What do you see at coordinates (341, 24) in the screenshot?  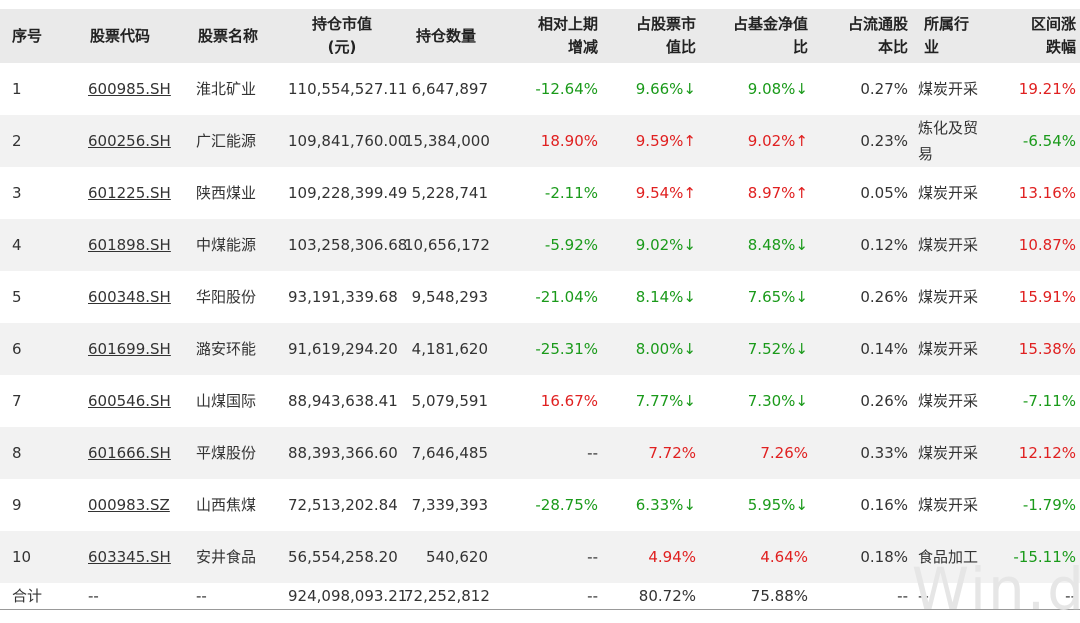 I see `header-market-value-line1: 持仓市值` at bounding box center [341, 24].